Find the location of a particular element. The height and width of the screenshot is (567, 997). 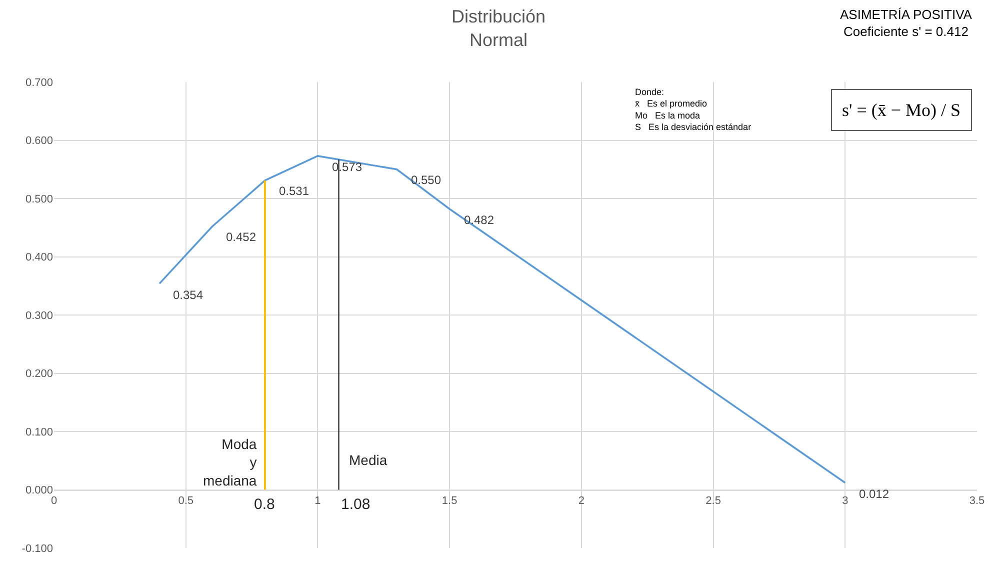

text: ASIMETRÍA POSITIVA Coeficiente s' = 0.412 is located at coordinates (906, 23).